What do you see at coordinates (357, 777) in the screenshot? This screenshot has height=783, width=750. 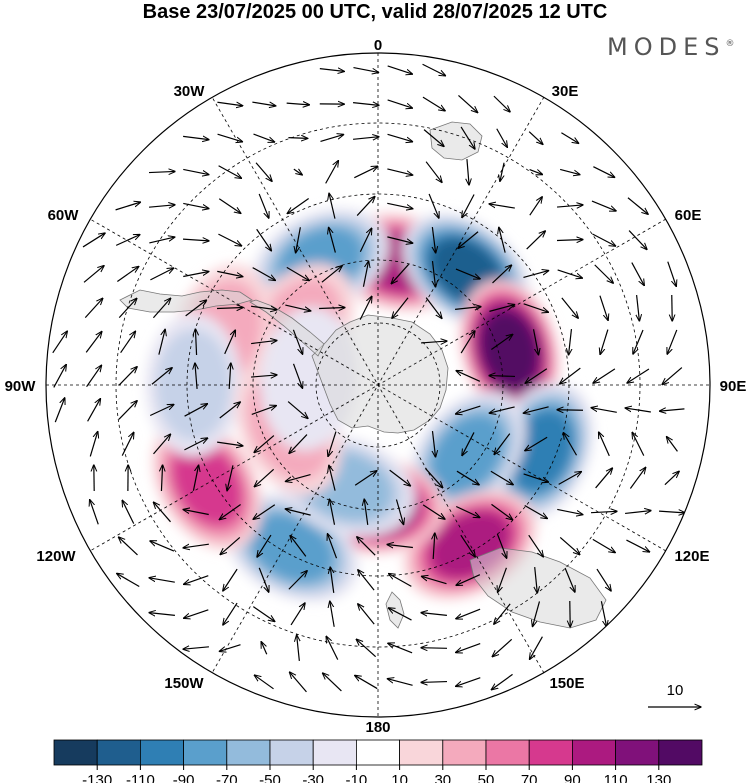 I see `colorbar-tick-label: -10` at bounding box center [357, 777].